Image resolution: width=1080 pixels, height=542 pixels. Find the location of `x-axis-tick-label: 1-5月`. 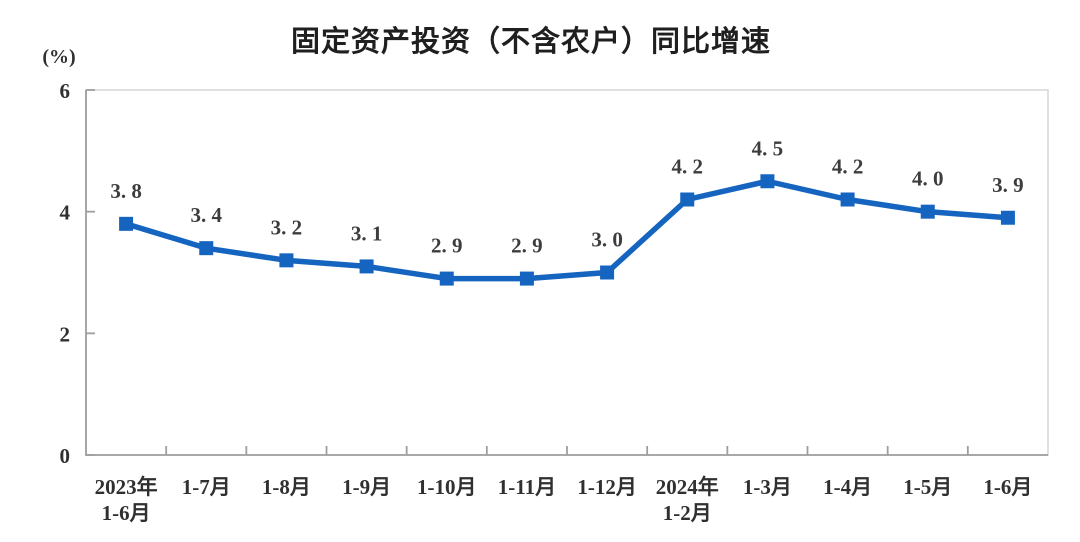

x-axis-tick-label: 1-5月 is located at coordinates (927, 487).